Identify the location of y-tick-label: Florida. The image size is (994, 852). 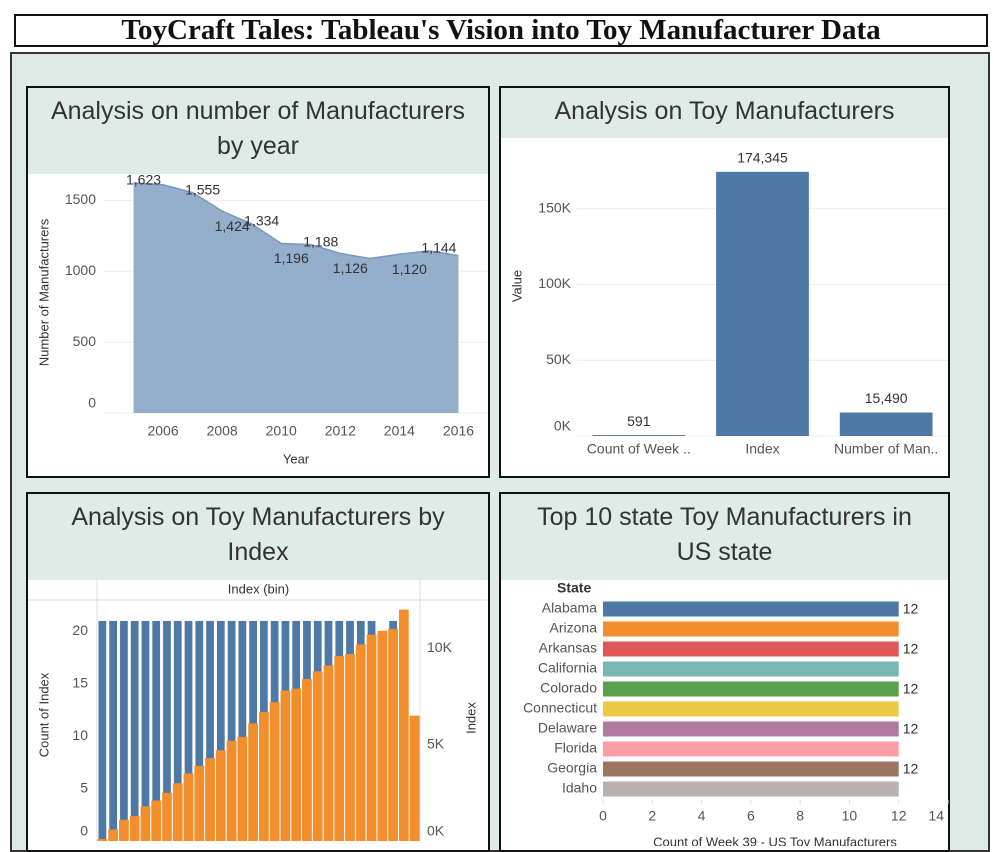
(575, 748).